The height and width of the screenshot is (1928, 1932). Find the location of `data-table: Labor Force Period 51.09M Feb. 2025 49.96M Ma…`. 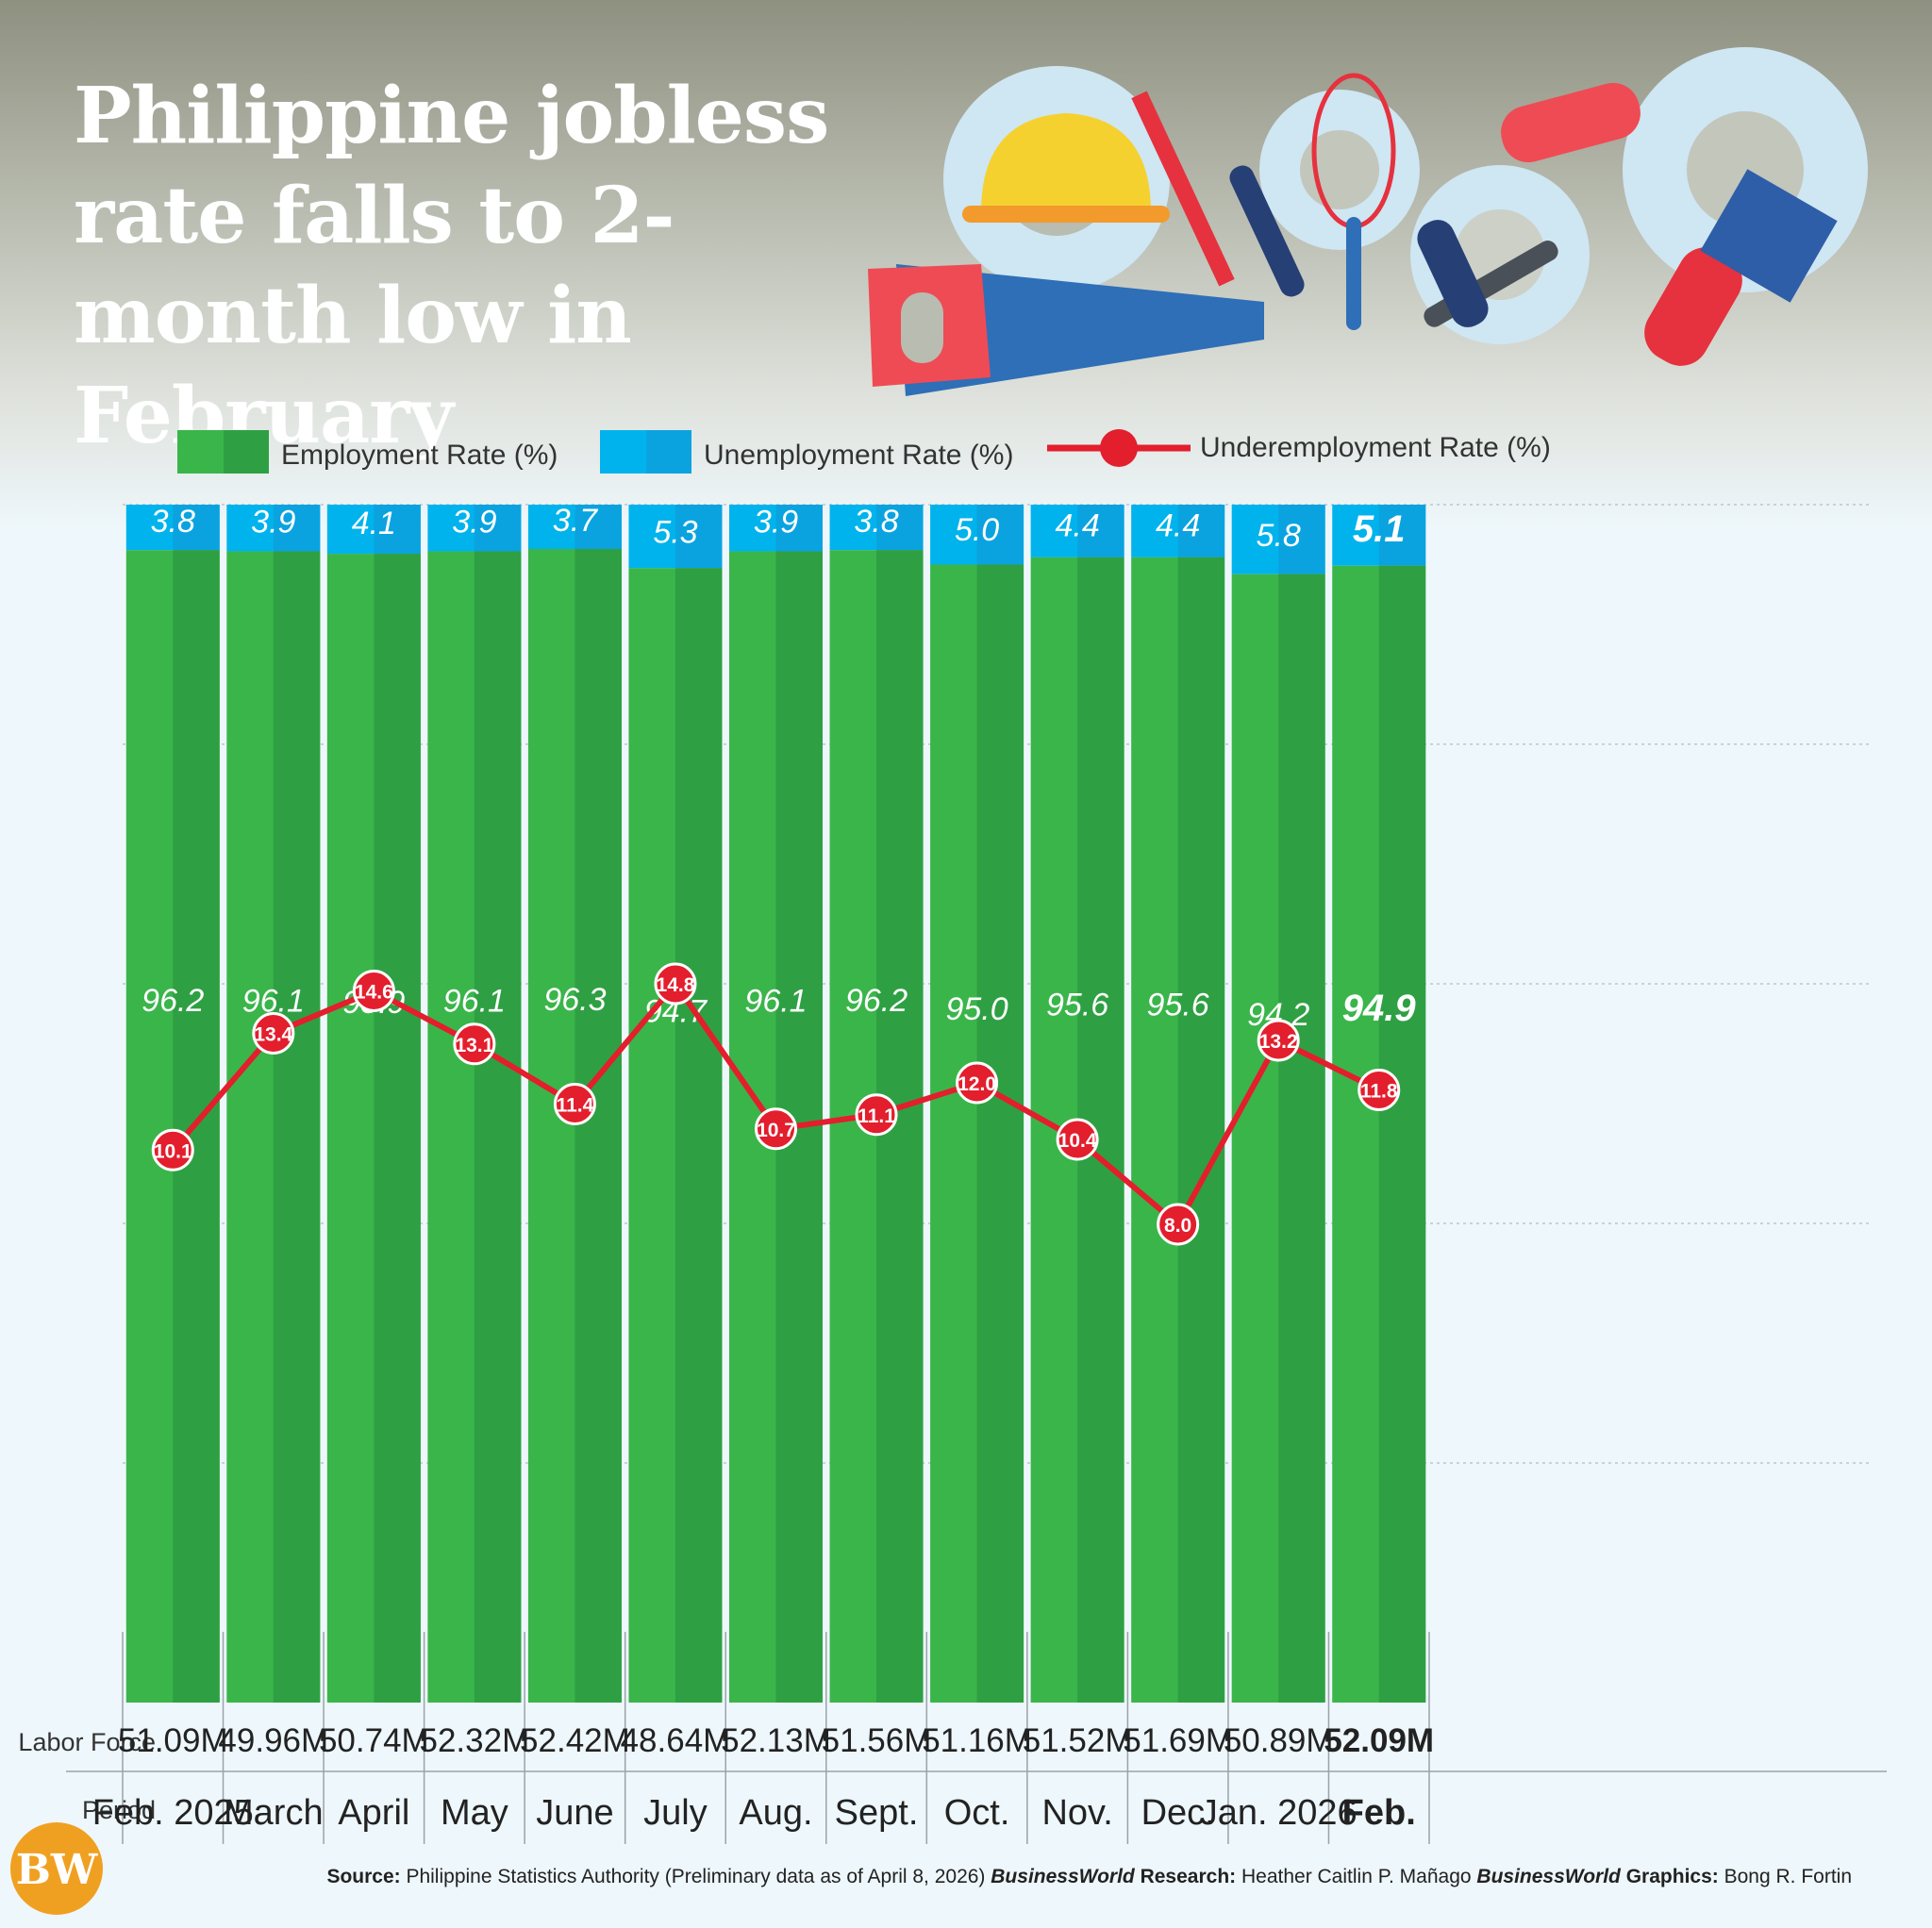

data-table: Labor Force Period 51.09M Feb. 2025 49.96M Ma… is located at coordinates (953, 1738).